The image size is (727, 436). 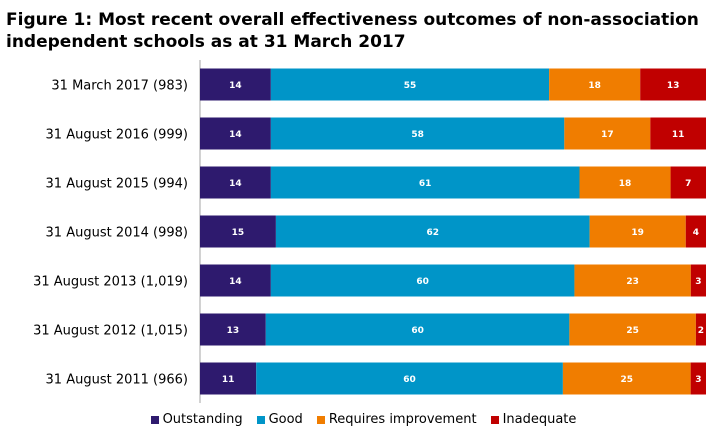 I want to click on legend-item: Outstanding, so click(x=196, y=419).